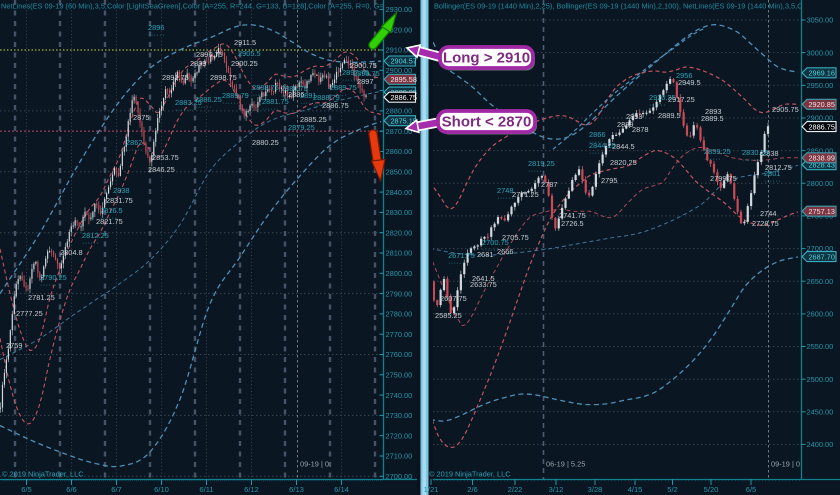 The image size is (840, 495). Describe the element at coordinates (820, 183) in the screenshot. I see `svg-text: 2800.00` at that location.